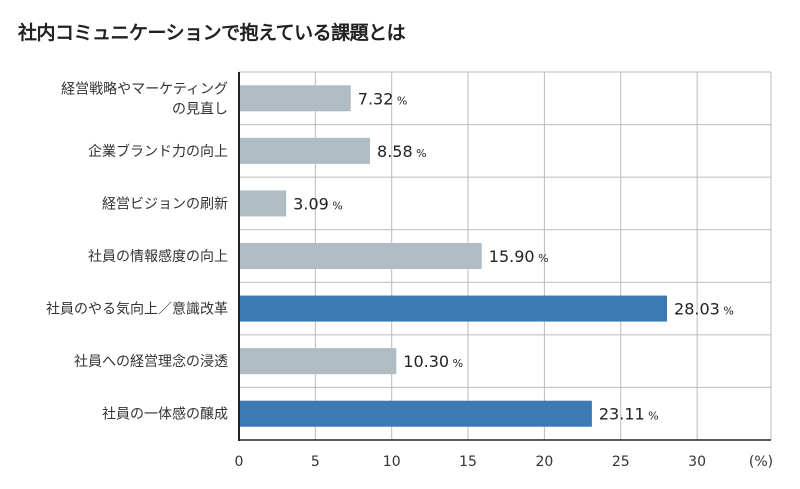  I want to click on value-label: 8.58 %, so click(402, 151).